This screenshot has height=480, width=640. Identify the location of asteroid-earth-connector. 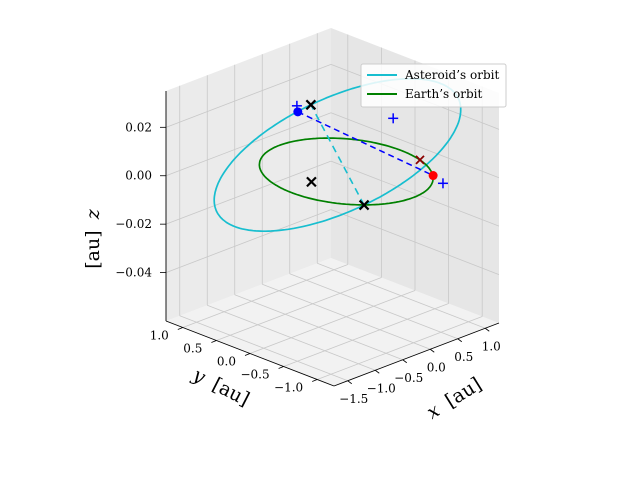
(365, 144).